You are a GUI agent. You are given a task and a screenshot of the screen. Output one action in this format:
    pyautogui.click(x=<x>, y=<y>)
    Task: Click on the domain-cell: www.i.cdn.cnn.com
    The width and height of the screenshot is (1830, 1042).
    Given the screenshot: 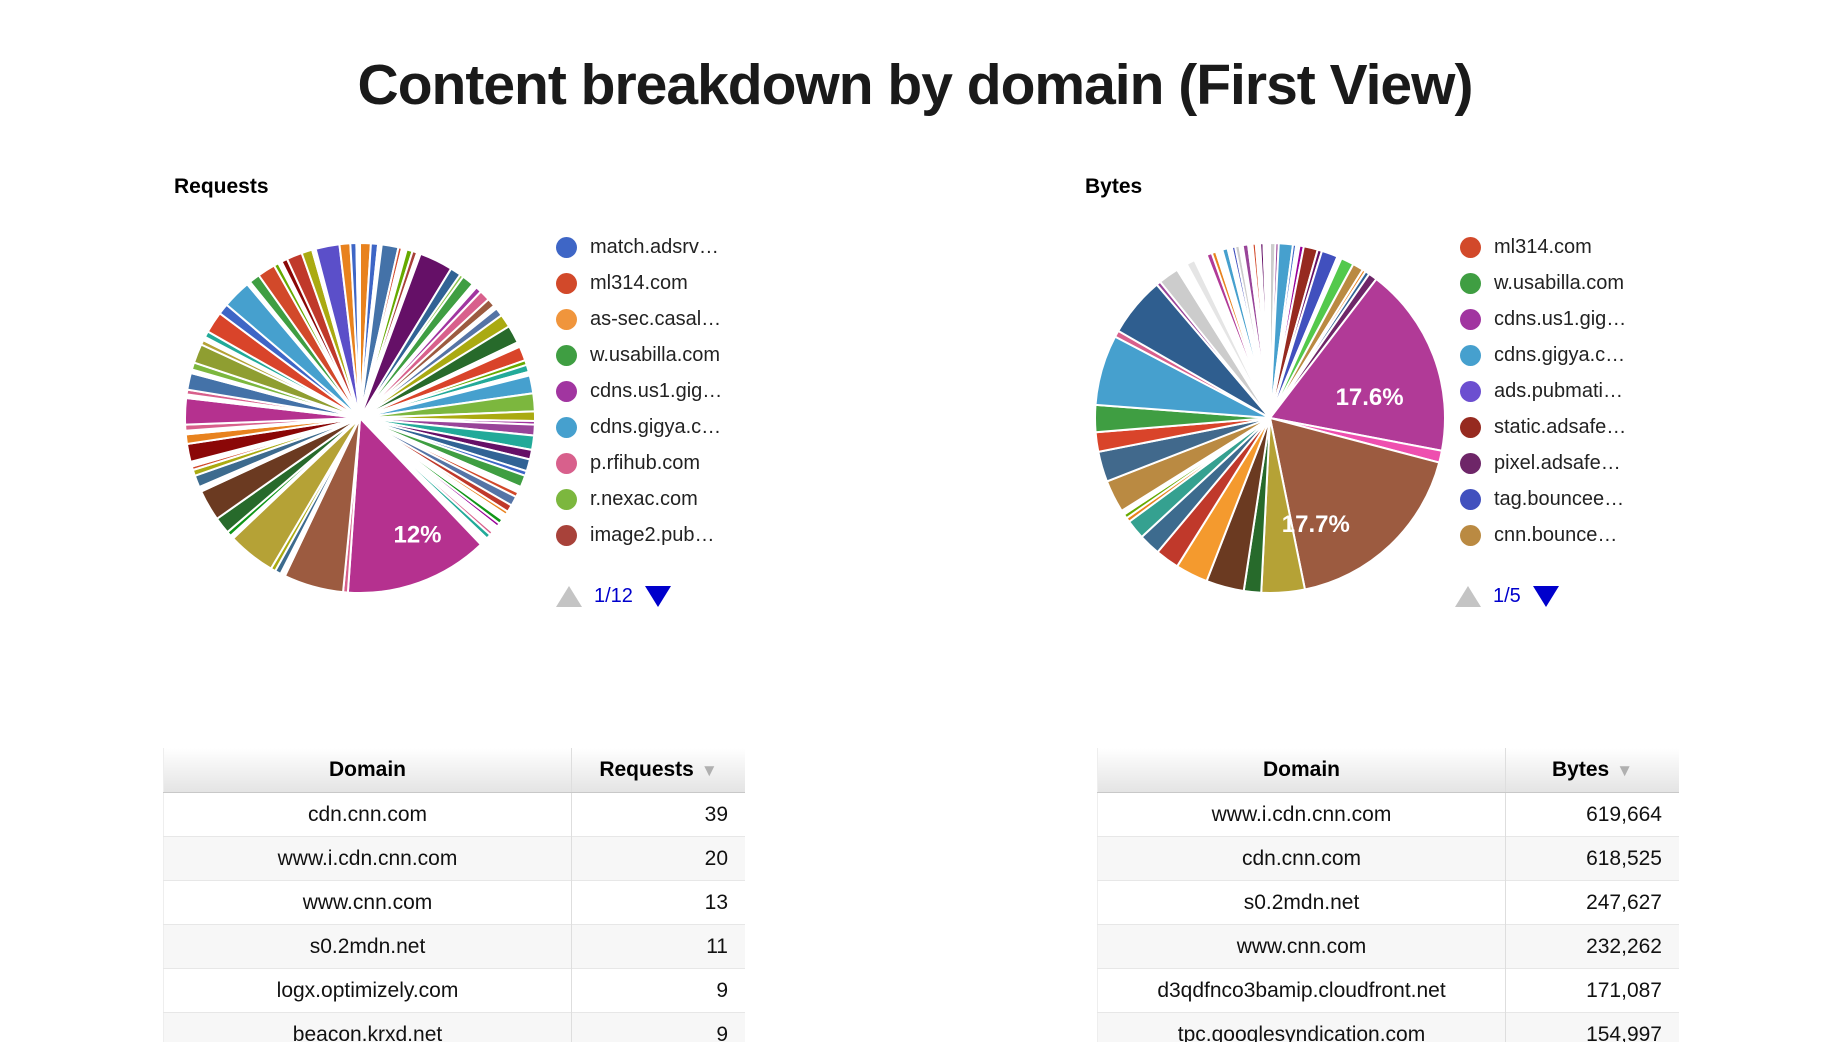 What is the action you would take?
    pyautogui.click(x=367, y=858)
    